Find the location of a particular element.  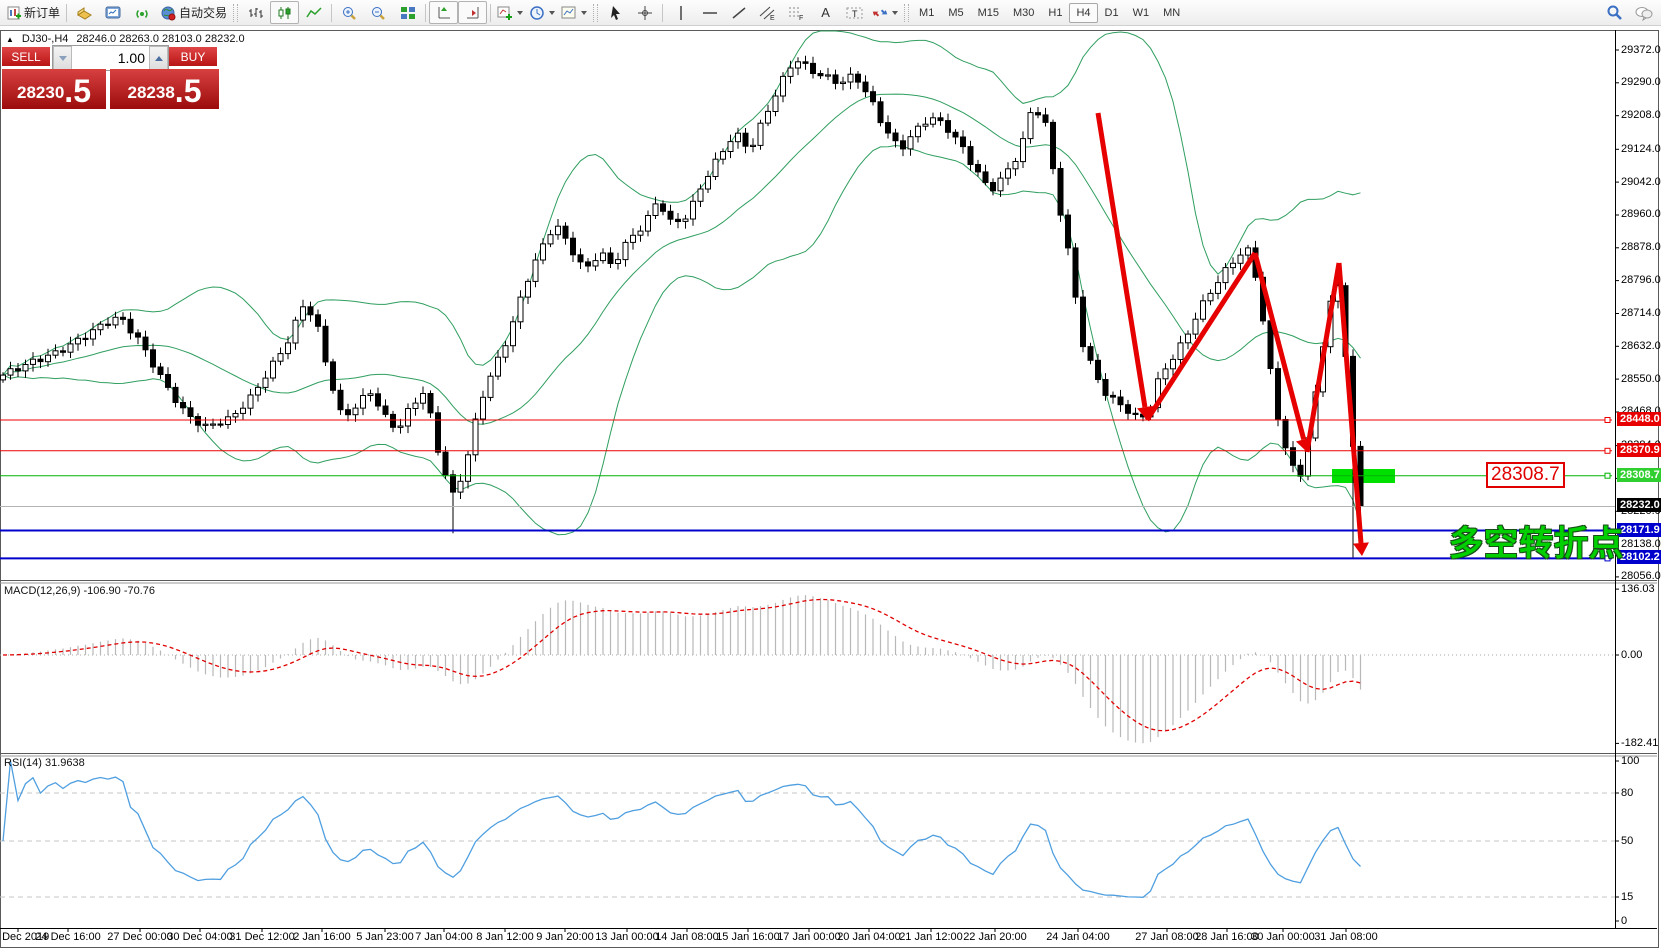

market-watch-button is located at coordinates (84, 12).